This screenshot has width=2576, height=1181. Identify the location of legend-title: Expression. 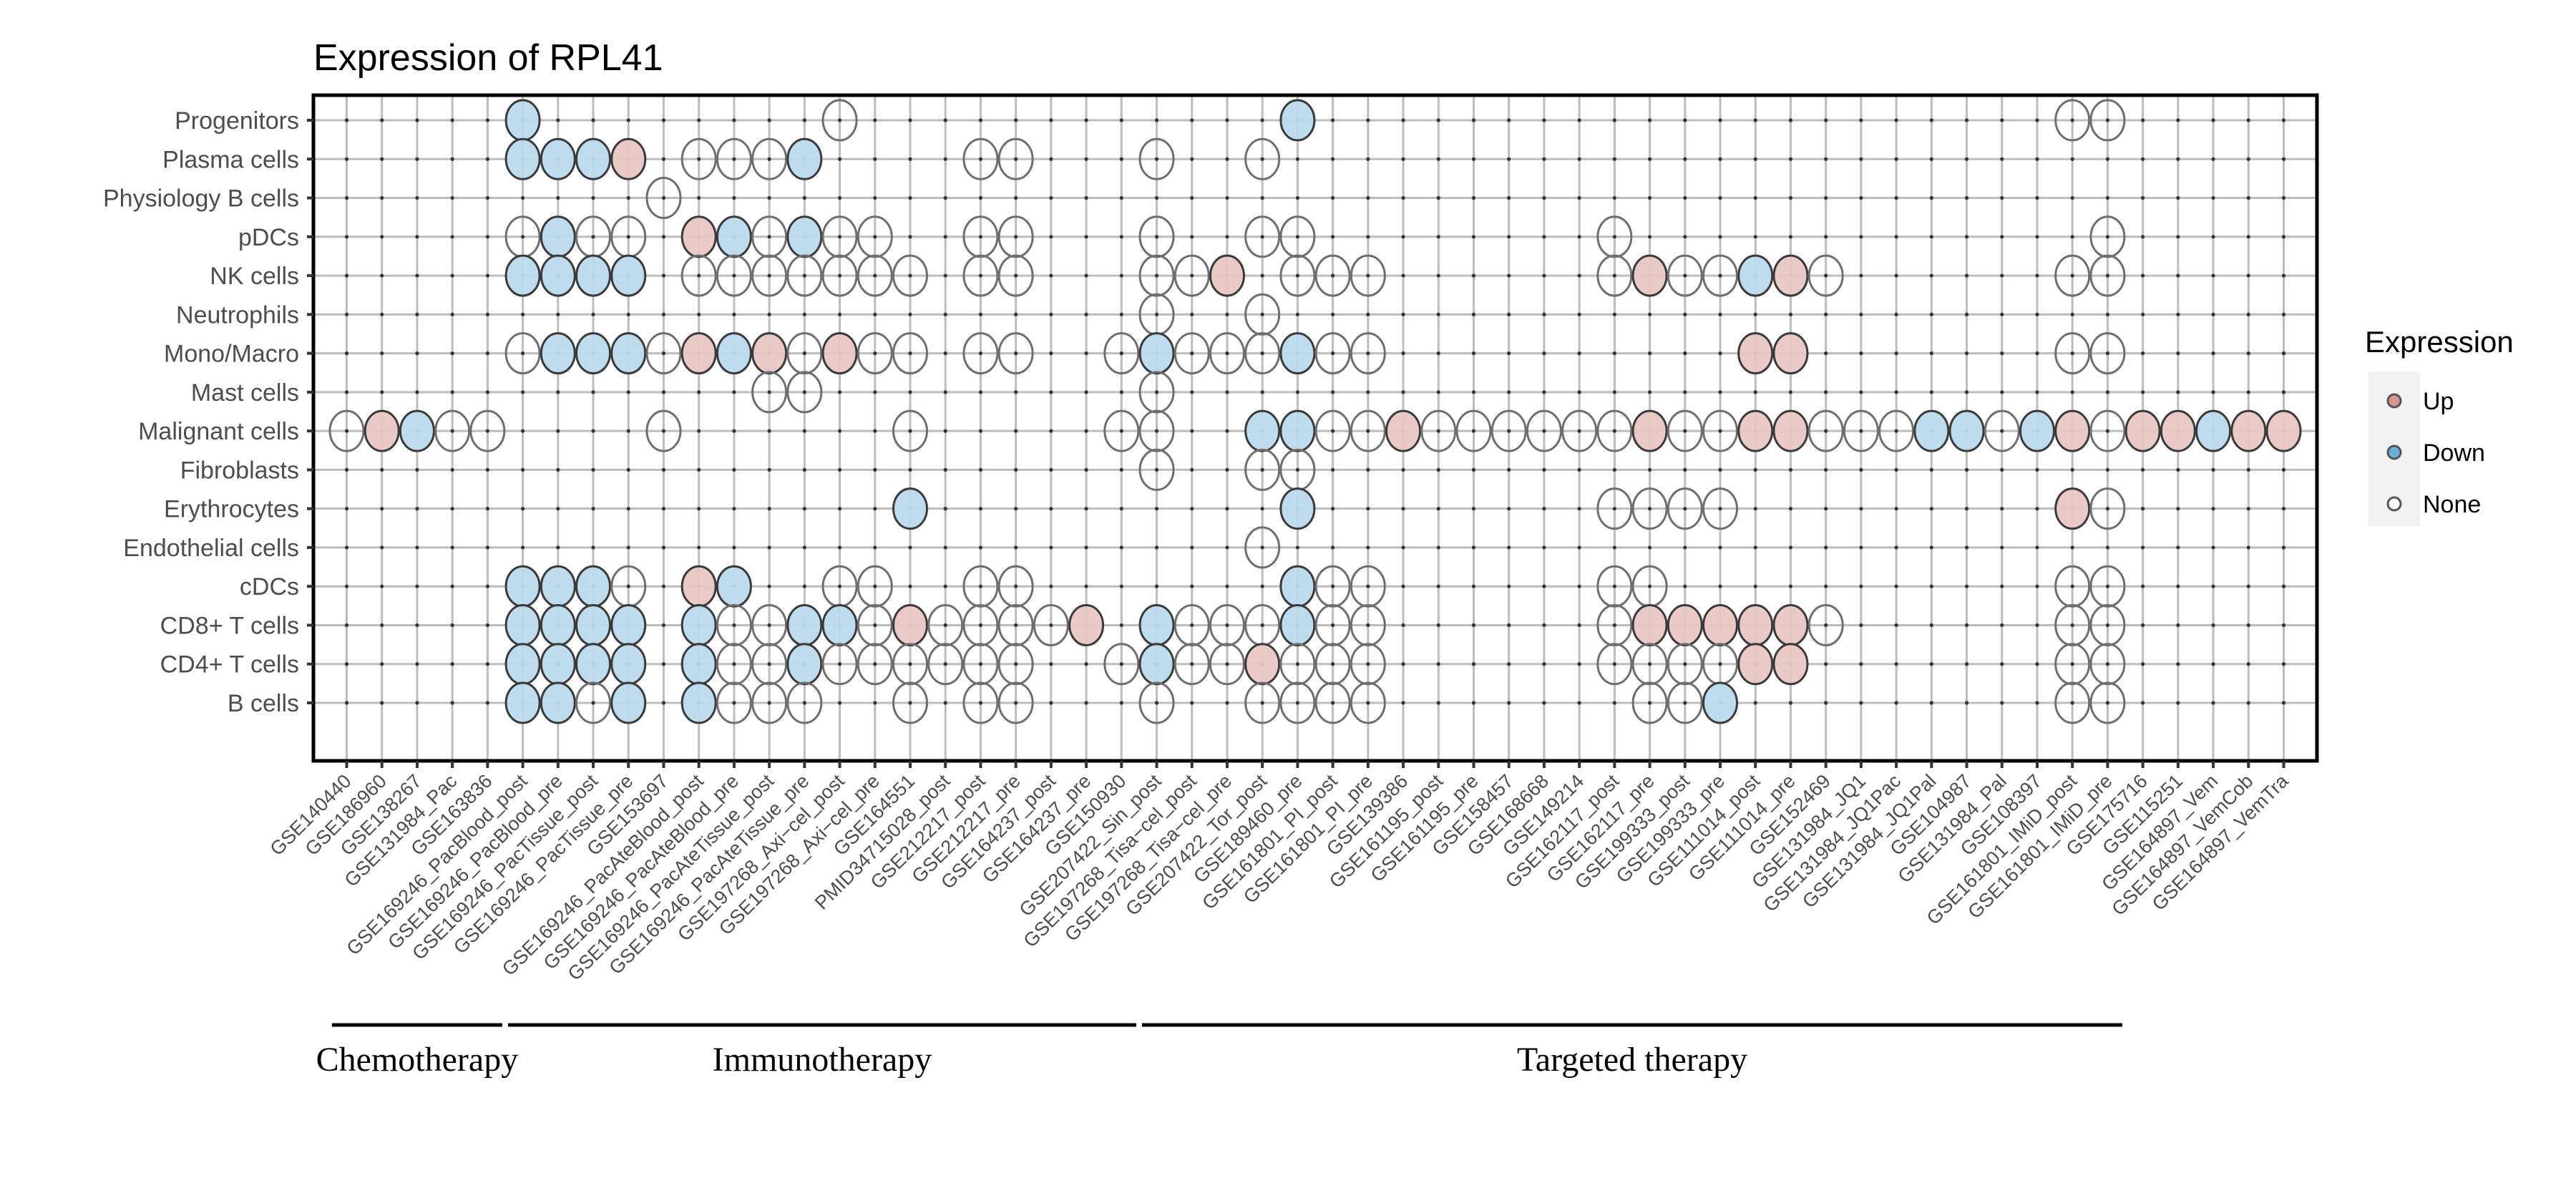
(2439, 342).